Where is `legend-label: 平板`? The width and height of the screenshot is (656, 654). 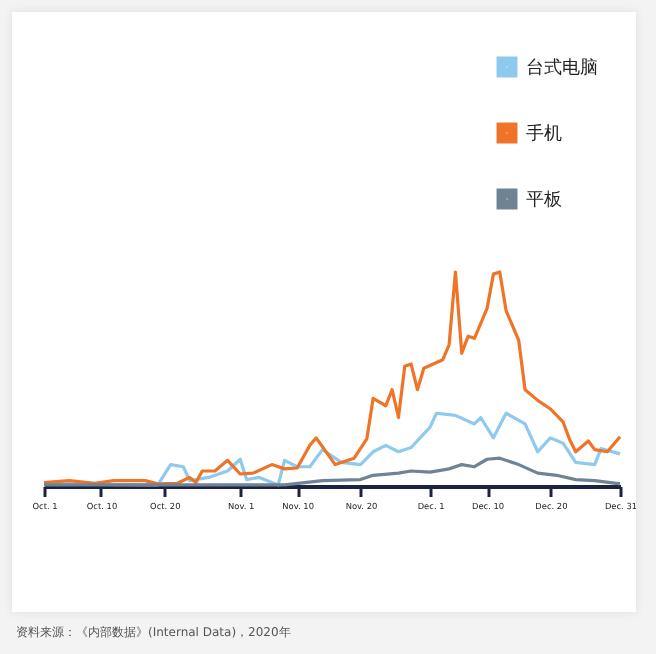
legend-label: 平板 is located at coordinates (544, 200).